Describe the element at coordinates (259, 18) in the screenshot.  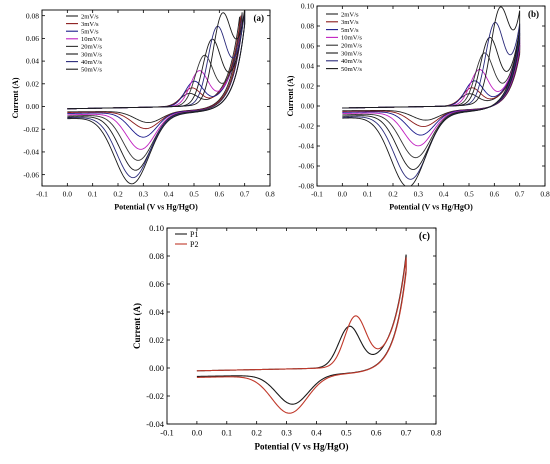
I see `panel-label: (a)` at that location.